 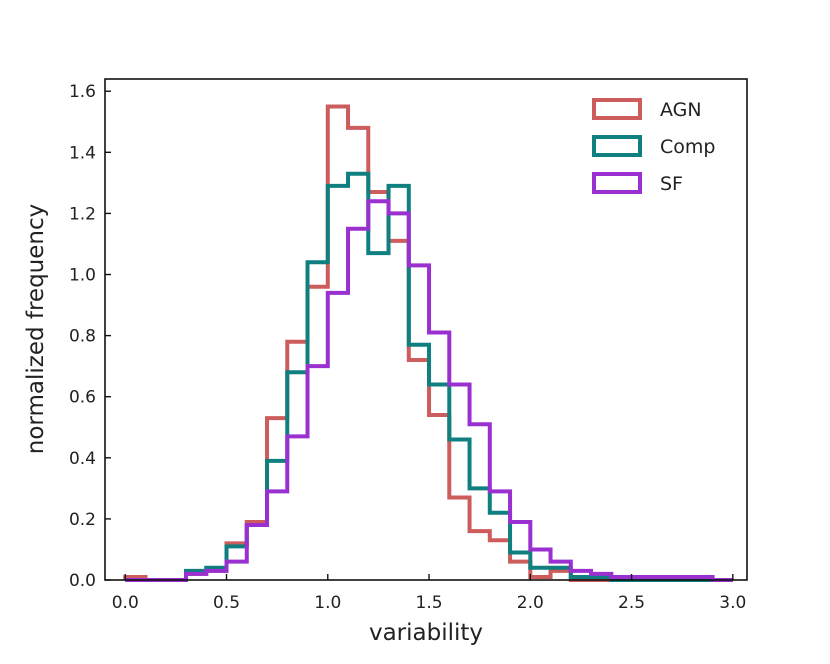 I want to click on legend-swatch-agn, so click(x=617, y=109).